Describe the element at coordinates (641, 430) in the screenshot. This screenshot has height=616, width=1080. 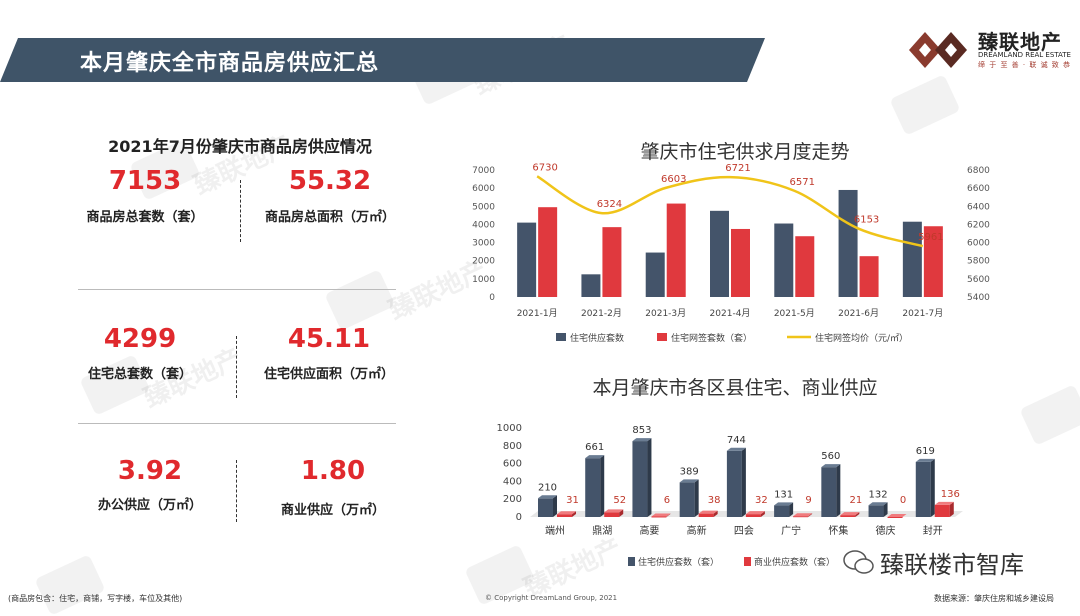
I see `residential-data-label: 853` at that location.